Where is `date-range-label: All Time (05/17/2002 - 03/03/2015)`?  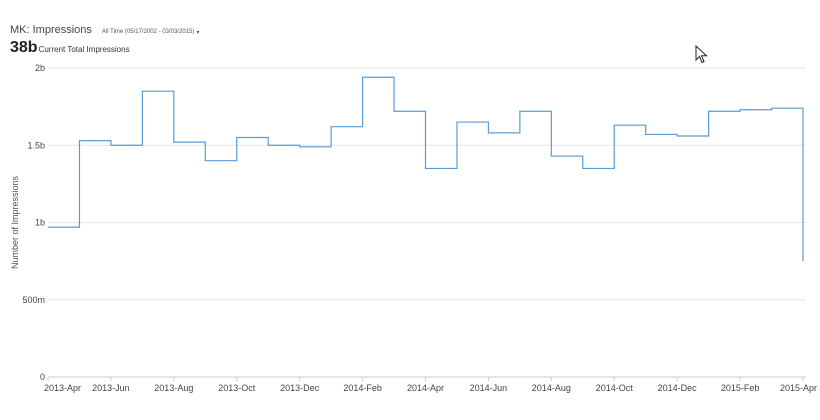 date-range-label: All Time (05/17/2002 - 03/03/2015) is located at coordinates (148, 32).